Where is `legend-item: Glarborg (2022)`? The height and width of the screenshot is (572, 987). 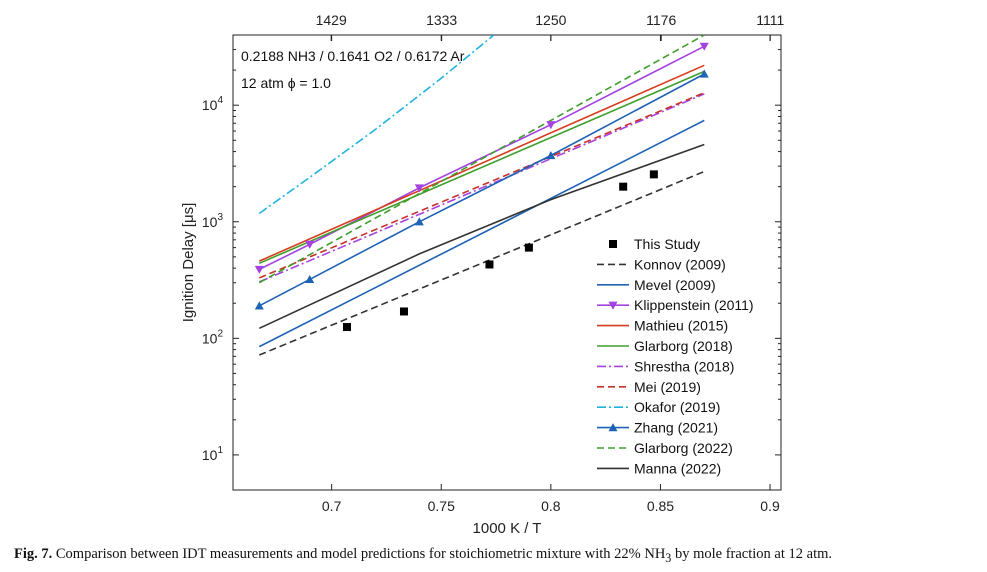 legend-item: Glarborg (2022) is located at coordinates (665, 448).